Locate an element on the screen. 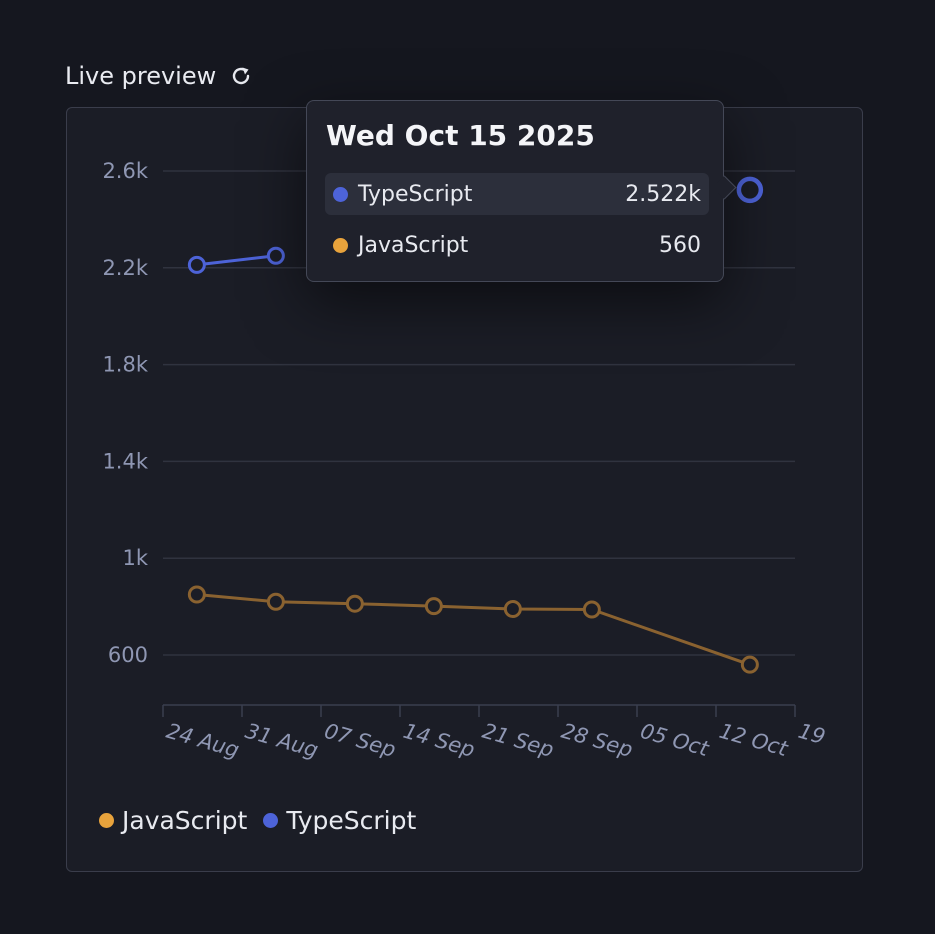 The image size is (935, 934). tooltip-row-javascript: JavaScript 560 is located at coordinates (517, 245).